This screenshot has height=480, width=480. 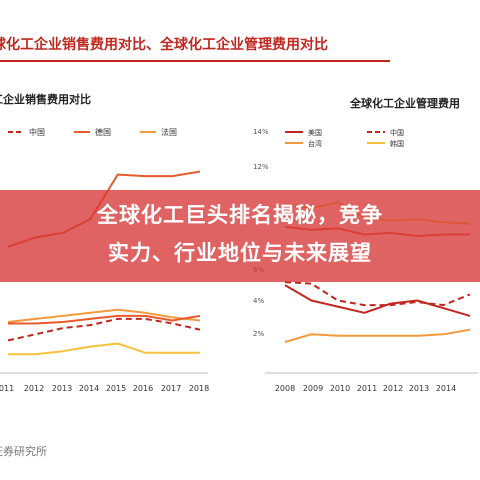 I want to click on x-tick-label: 2016, so click(x=143, y=388).